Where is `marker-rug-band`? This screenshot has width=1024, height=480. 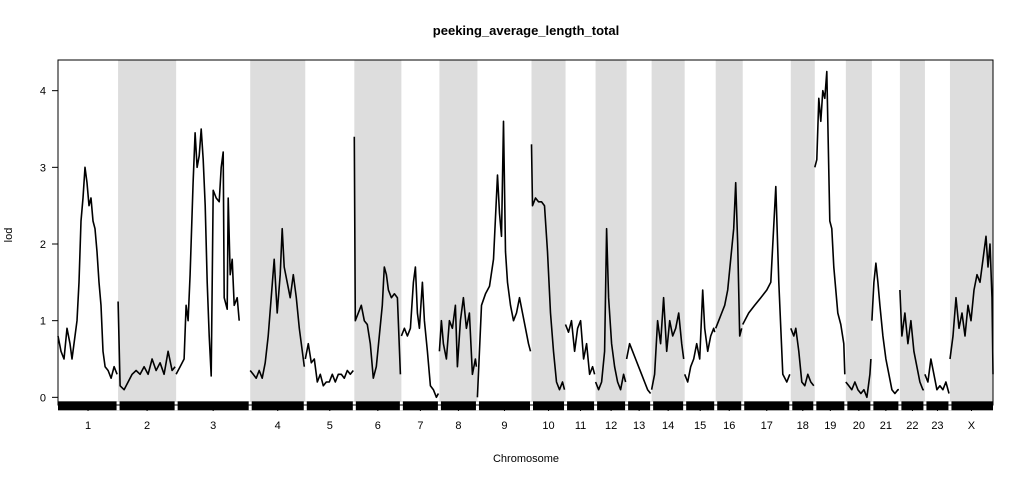
marker-rug-band is located at coordinates (525, 406).